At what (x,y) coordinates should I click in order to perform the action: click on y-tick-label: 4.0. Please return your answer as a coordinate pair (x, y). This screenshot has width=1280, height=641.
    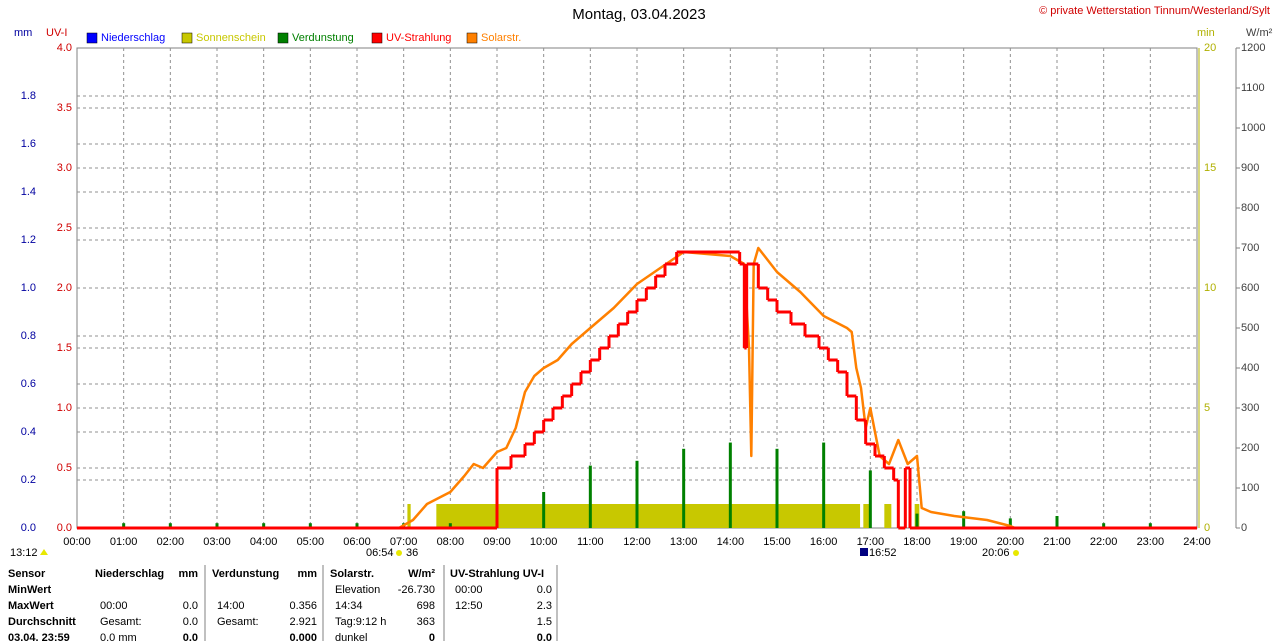
    Looking at the image, I should click on (64, 48).